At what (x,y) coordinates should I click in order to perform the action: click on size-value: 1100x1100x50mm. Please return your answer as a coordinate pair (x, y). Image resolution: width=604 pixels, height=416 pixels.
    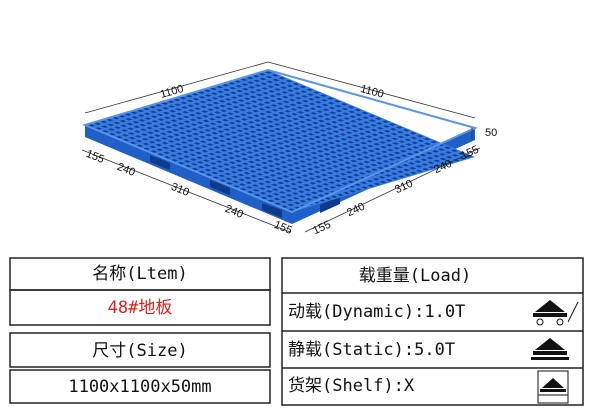
    Looking at the image, I should click on (139, 387).